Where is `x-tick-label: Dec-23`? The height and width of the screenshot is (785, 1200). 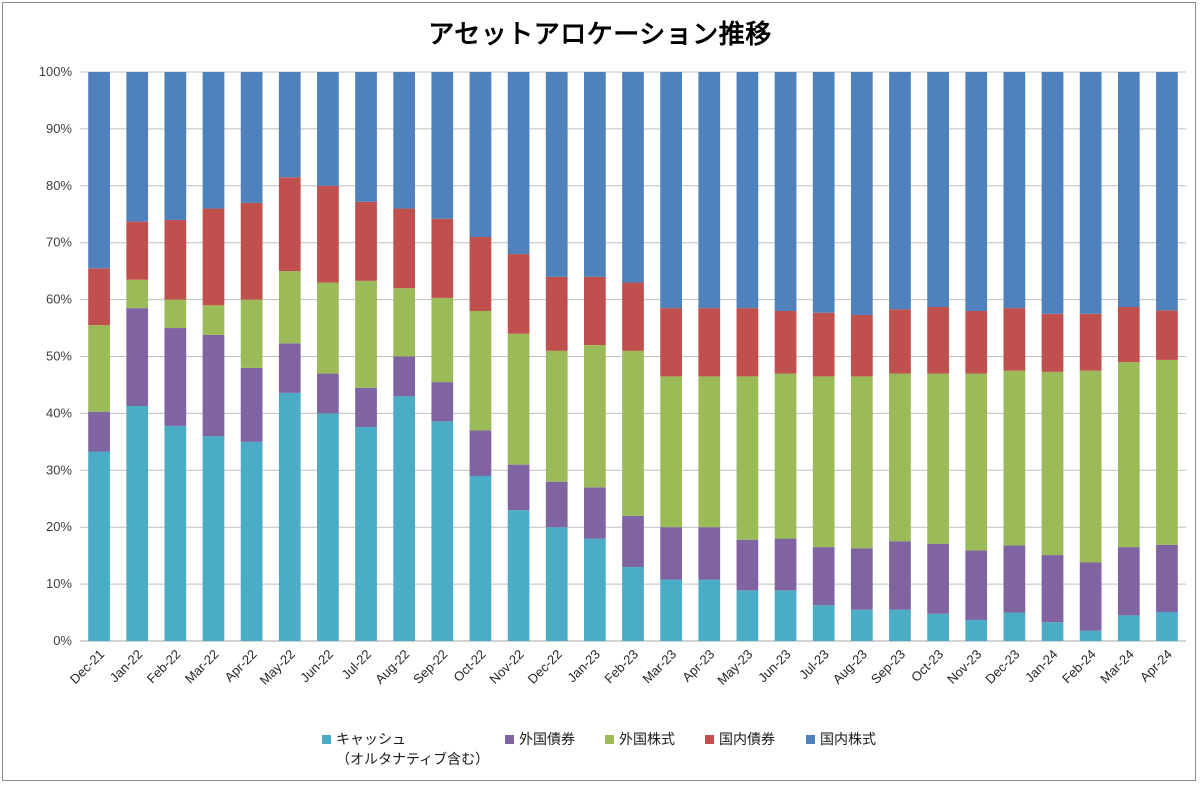
x-tick-label: Dec-23 is located at coordinates (1002, 667).